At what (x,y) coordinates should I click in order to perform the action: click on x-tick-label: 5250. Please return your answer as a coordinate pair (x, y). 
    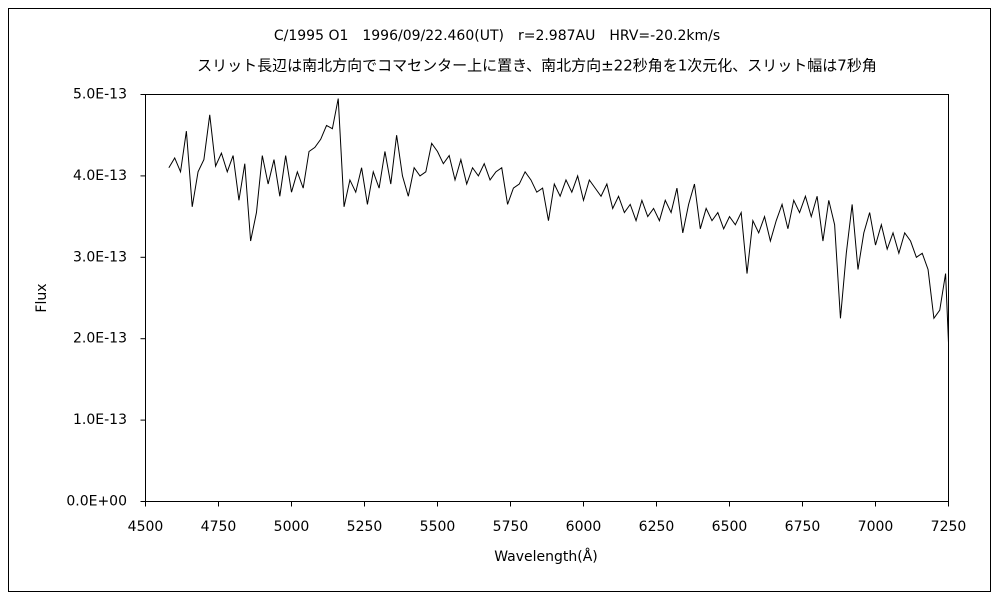
    Looking at the image, I should click on (365, 527).